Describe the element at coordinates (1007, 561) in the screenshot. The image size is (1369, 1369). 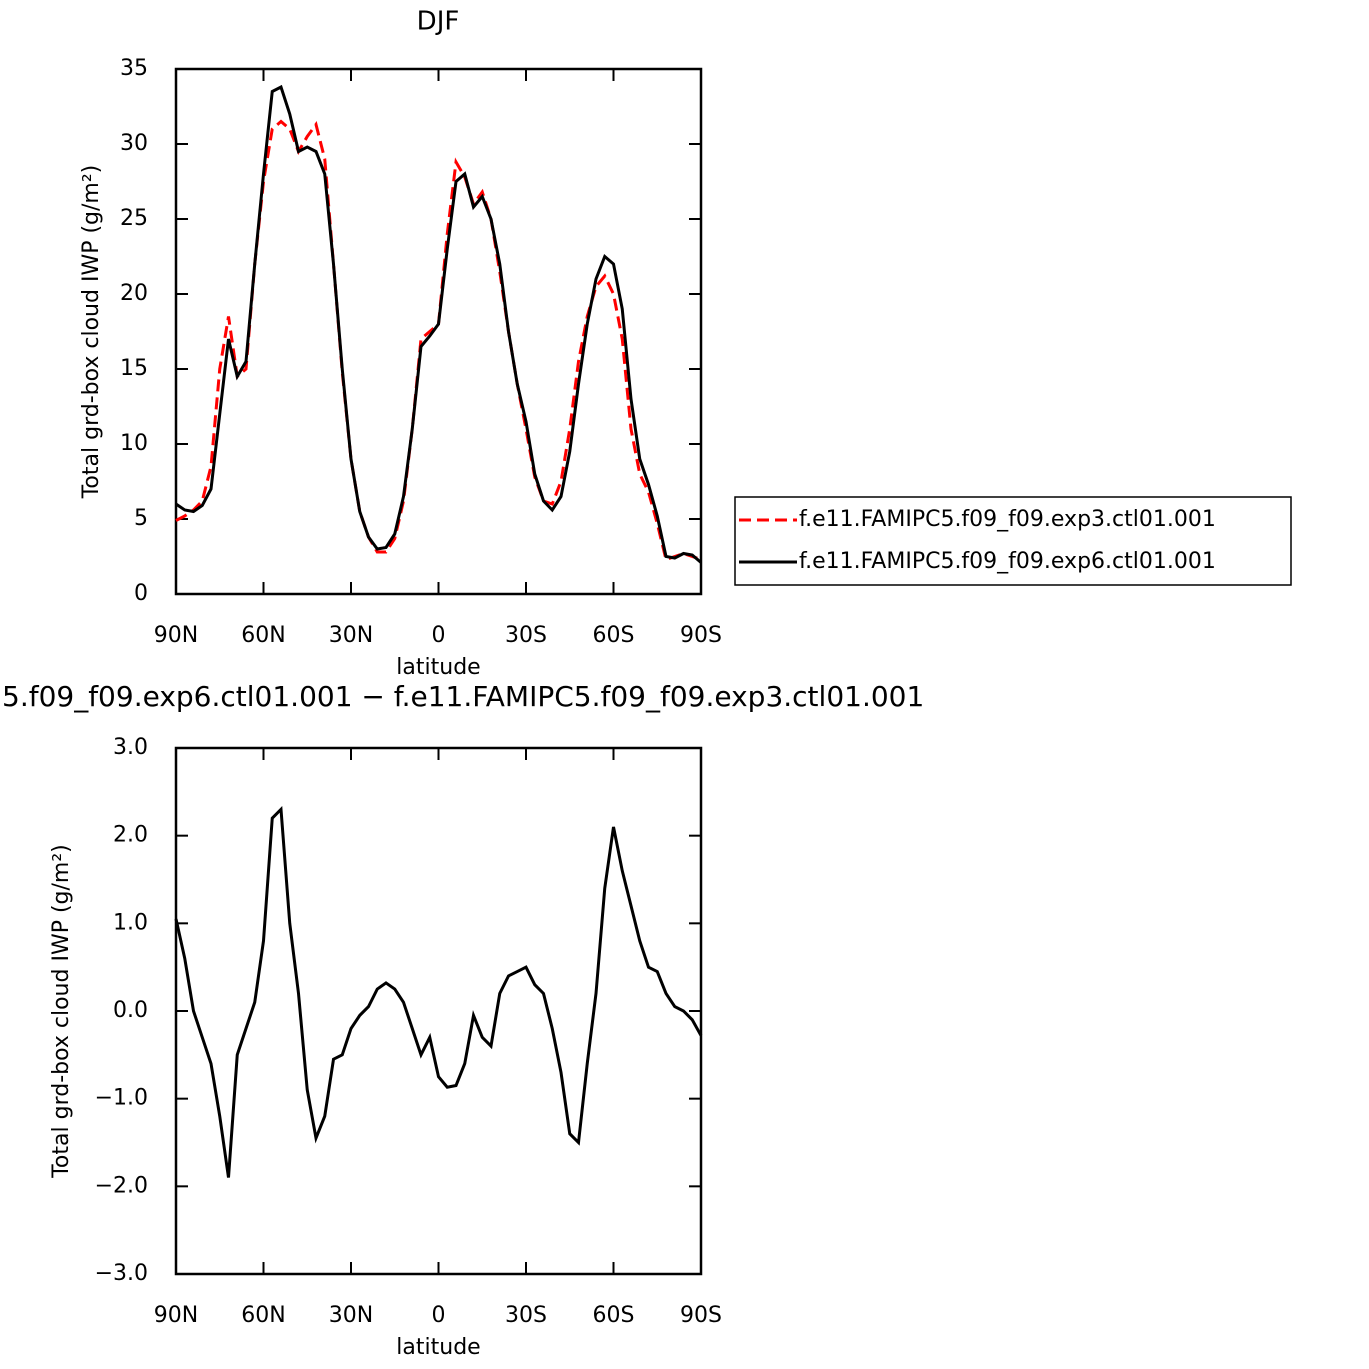
I see `legend-label: f.e11.FAMIPC5.f09_f09.exp6.ctl01.001` at that location.